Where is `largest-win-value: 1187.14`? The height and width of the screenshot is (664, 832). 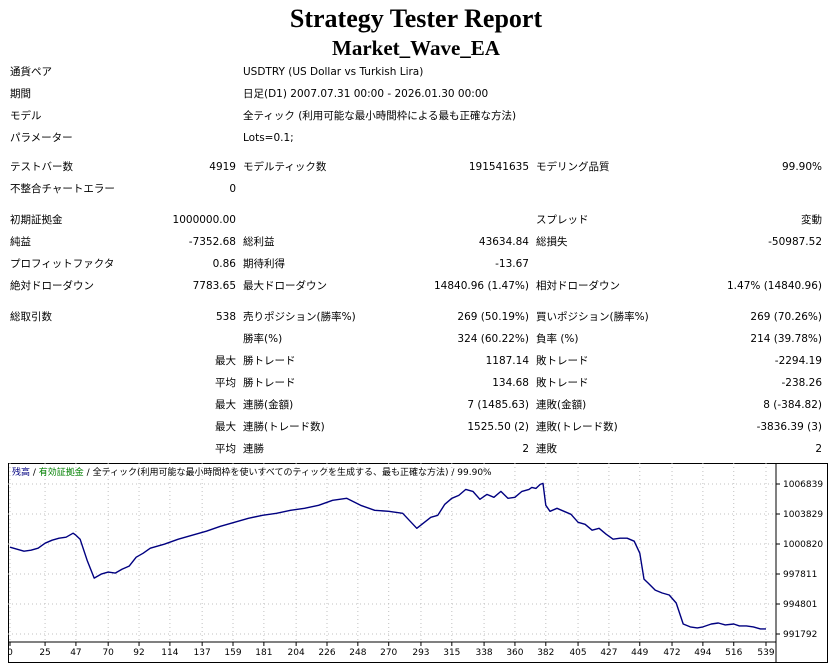
largest-win-value: 1187.14 is located at coordinates (507, 361).